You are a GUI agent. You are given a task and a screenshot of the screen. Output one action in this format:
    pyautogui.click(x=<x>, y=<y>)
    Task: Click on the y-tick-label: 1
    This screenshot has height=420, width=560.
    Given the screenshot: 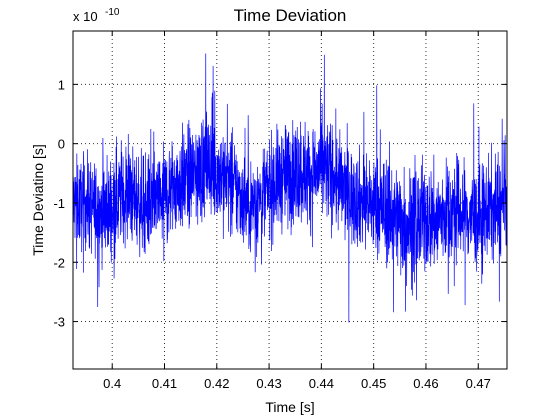 What is the action you would take?
    pyautogui.click(x=61, y=84)
    